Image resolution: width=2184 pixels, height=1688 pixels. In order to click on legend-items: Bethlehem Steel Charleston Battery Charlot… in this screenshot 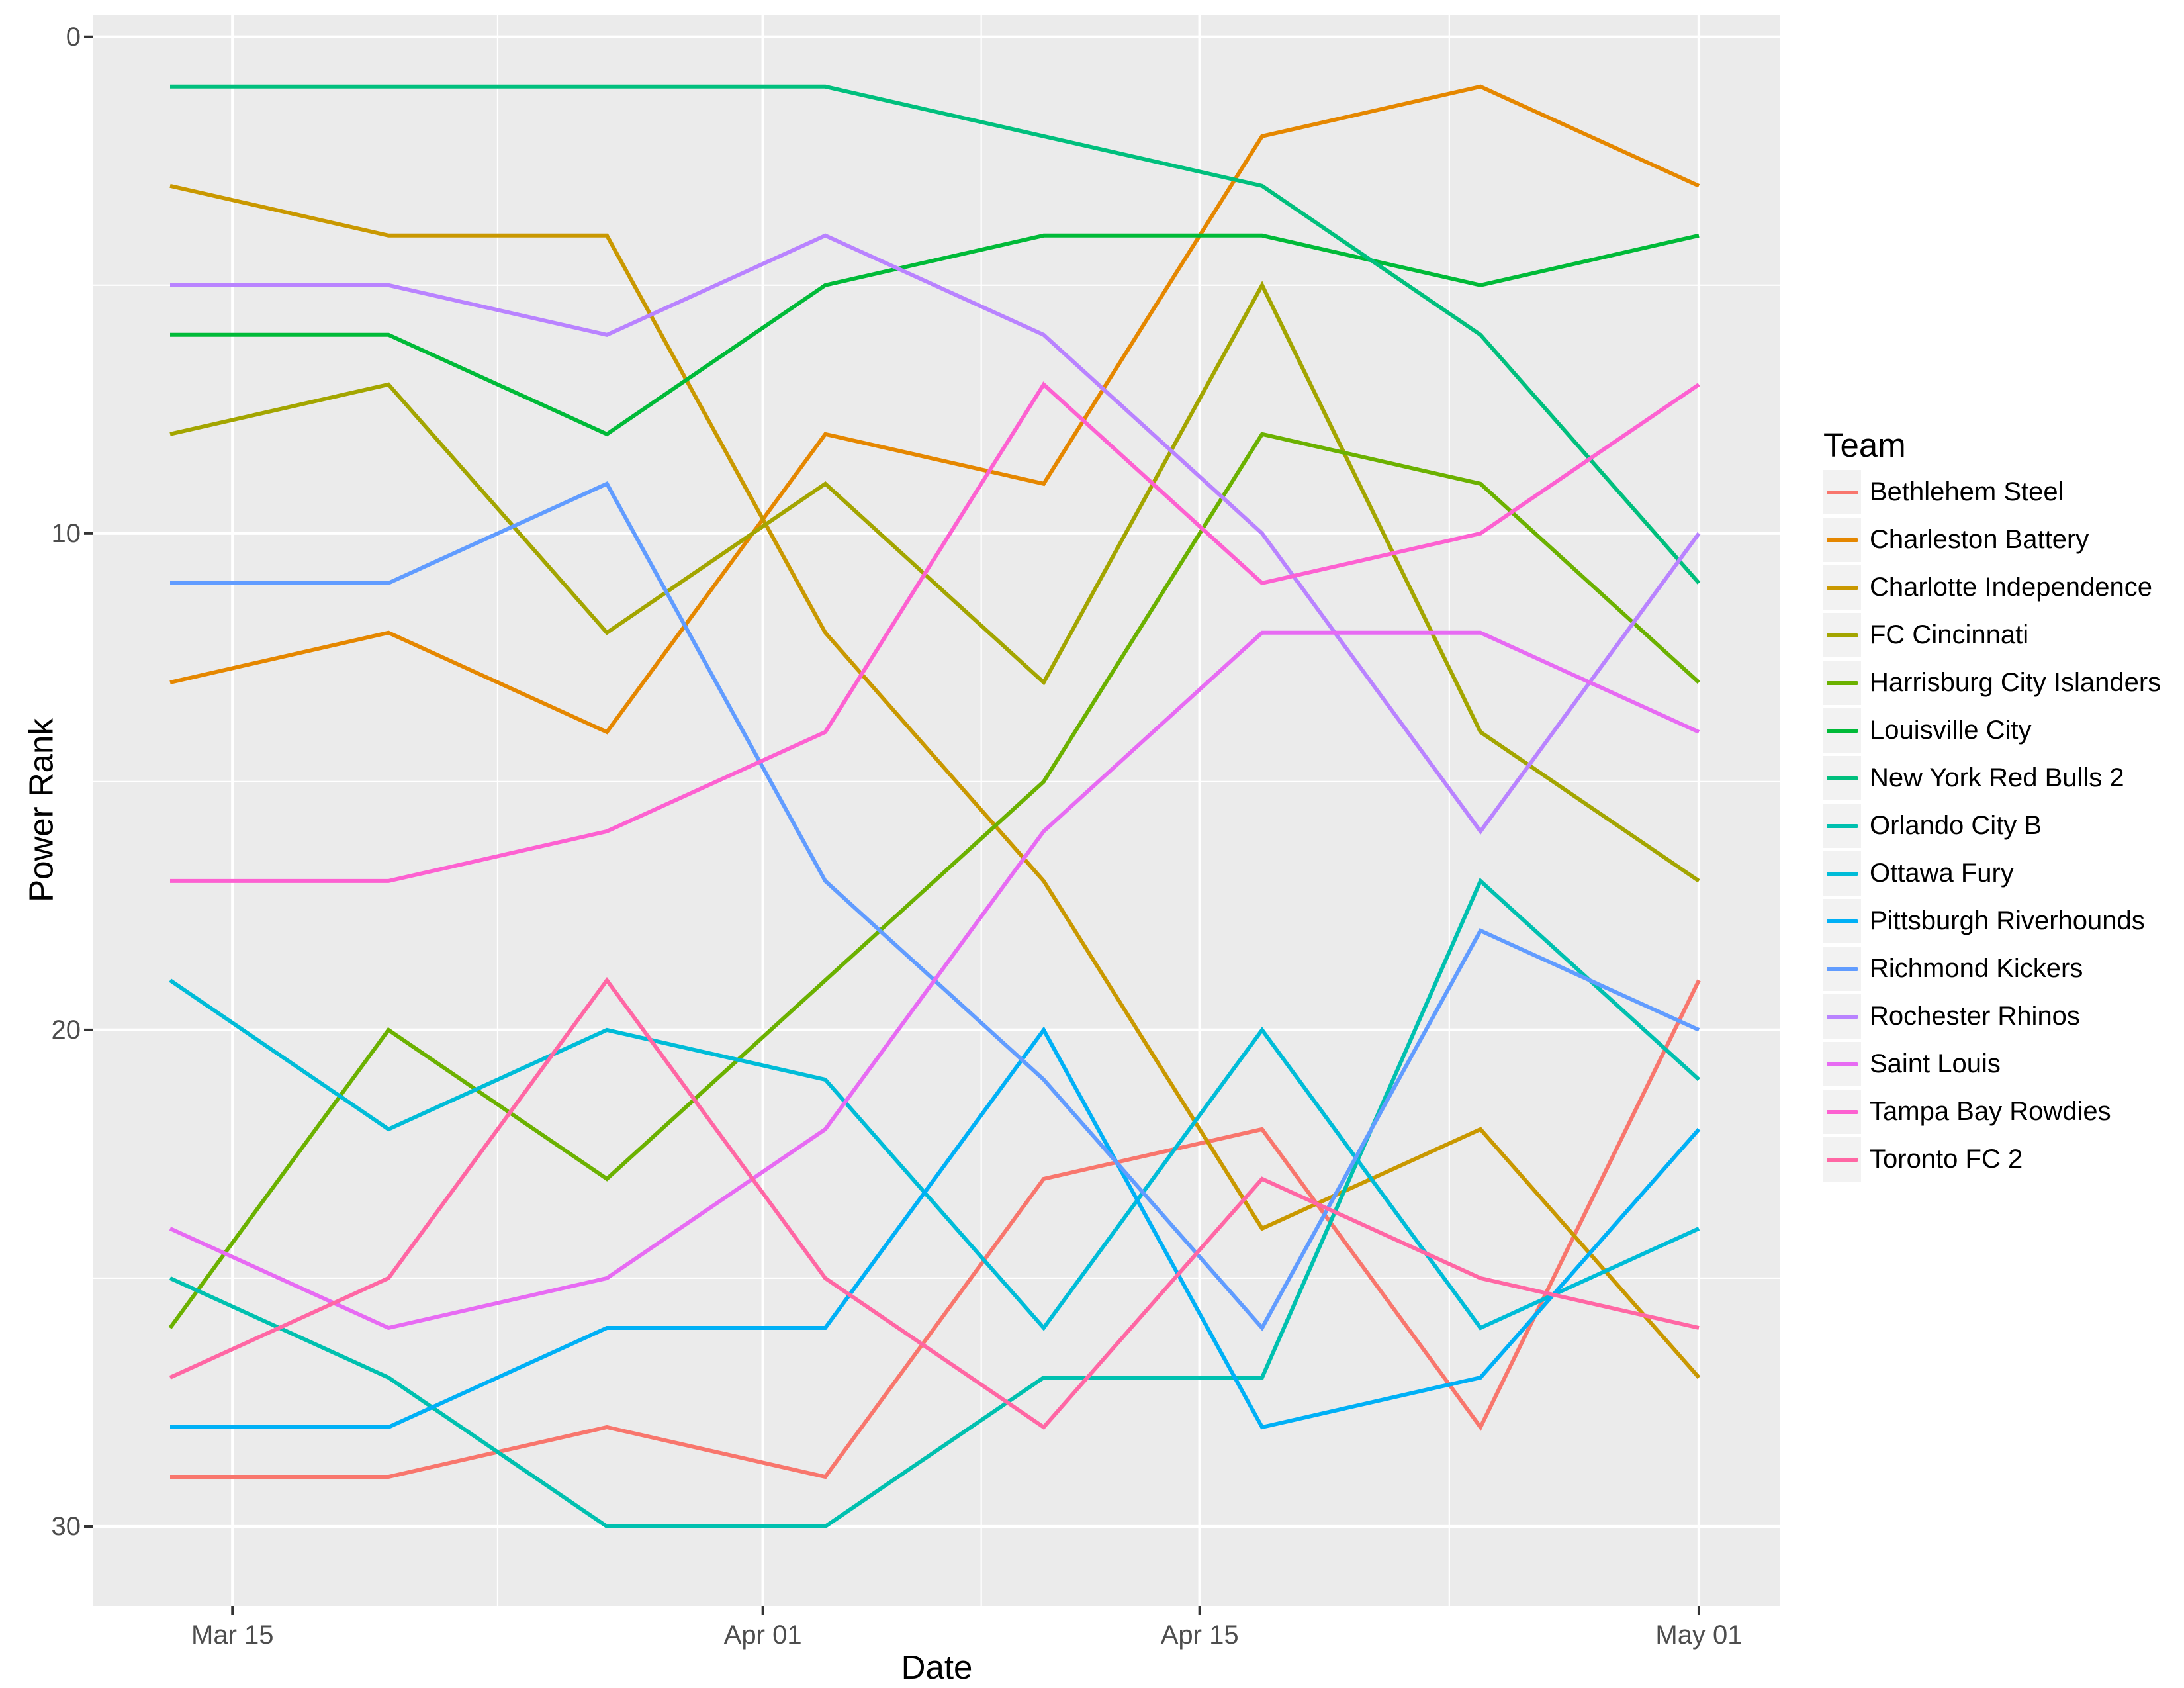, I will do `click(2003, 826)`.